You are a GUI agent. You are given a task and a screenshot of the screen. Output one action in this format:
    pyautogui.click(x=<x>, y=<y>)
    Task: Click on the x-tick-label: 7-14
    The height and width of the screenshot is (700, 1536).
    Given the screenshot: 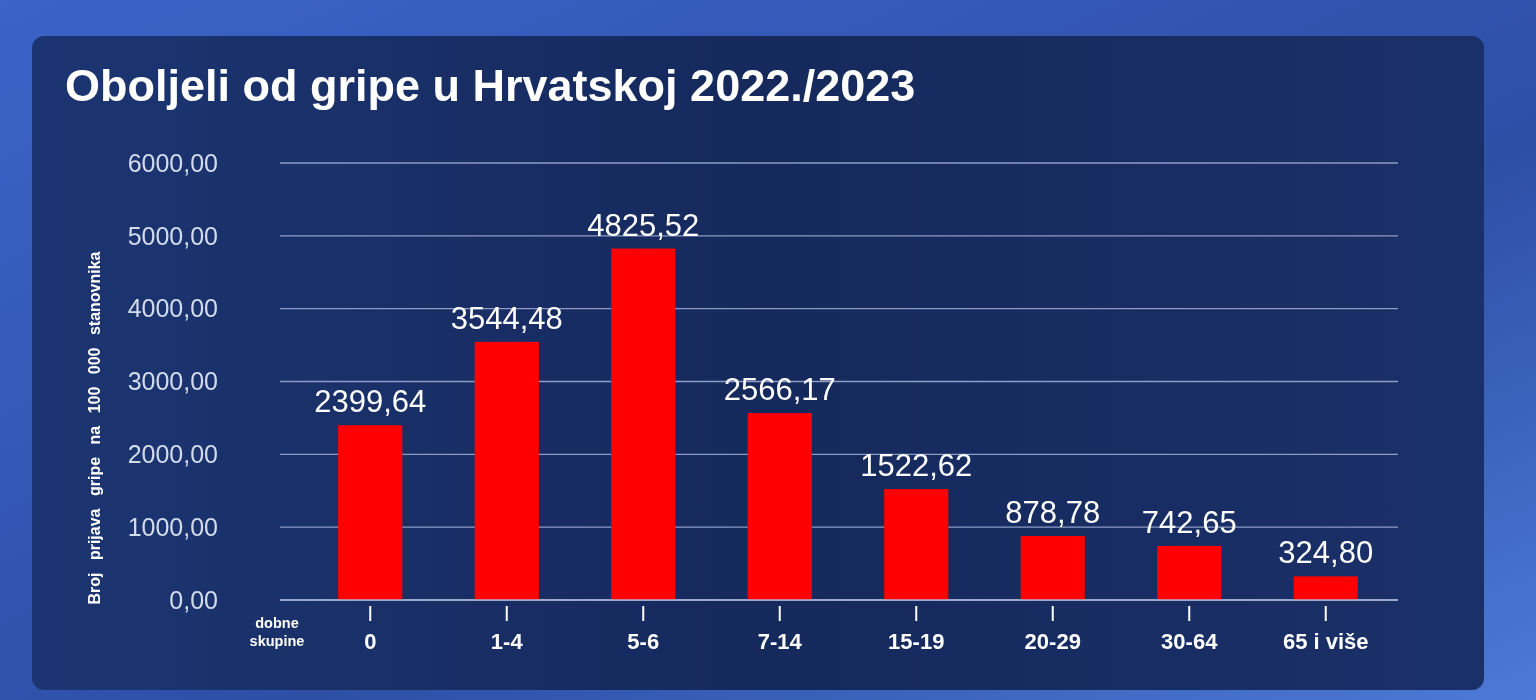 What is the action you would take?
    pyautogui.click(x=780, y=641)
    